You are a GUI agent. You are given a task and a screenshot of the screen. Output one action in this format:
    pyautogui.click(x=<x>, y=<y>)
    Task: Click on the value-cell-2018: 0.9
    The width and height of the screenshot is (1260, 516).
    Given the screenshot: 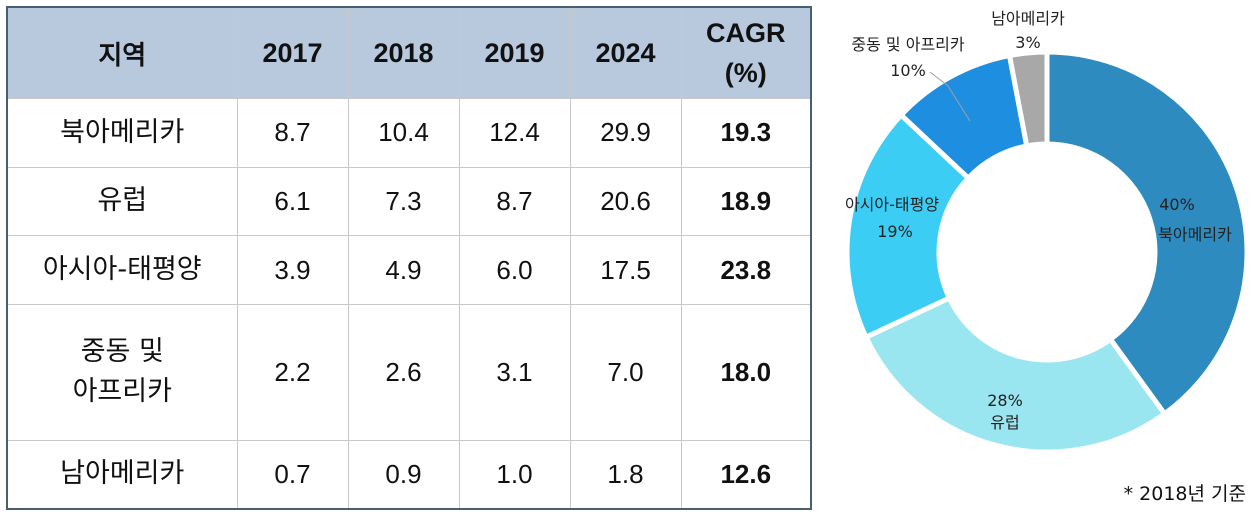 What is the action you would take?
    pyautogui.click(x=404, y=474)
    